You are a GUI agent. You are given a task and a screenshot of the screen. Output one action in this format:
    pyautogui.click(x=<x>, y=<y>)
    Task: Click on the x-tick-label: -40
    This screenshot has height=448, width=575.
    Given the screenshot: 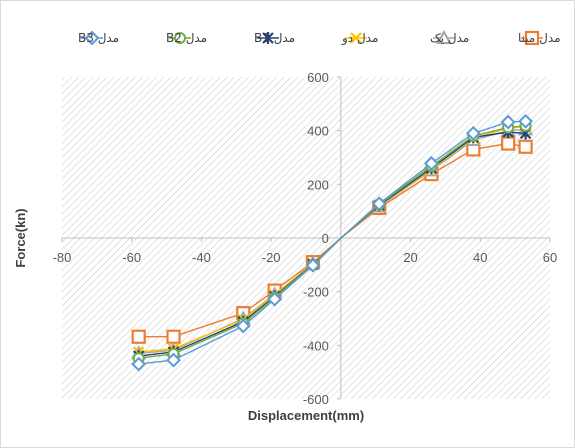 What is the action you would take?
    pyautogui.click(x=201, y=257)
    